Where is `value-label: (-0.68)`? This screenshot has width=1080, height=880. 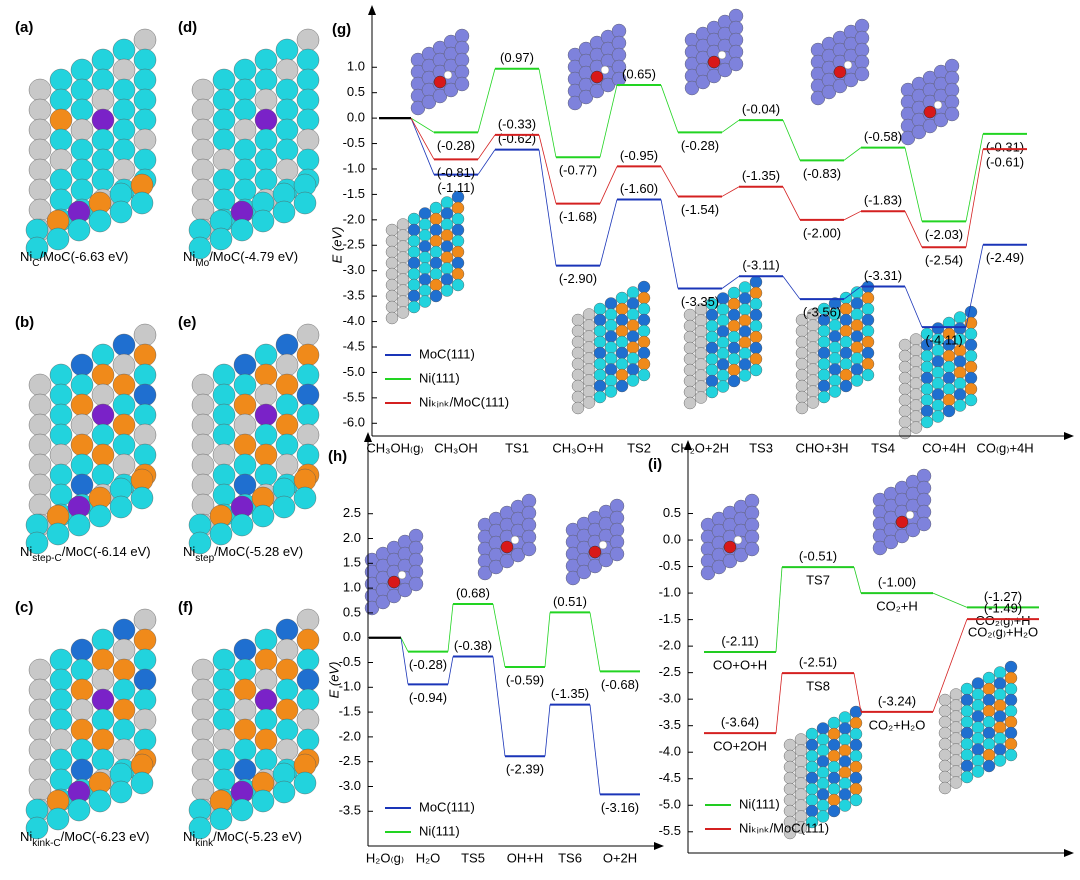
value-label: (-0.68) is located at coordinates (620, 684).